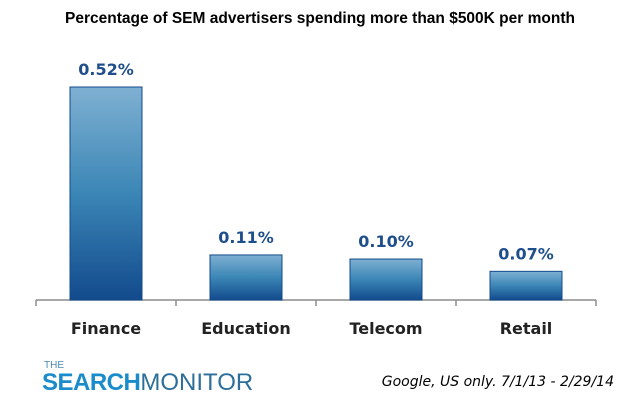 This screenshot has width=640, height=409. I want to click on data-label: 0.10%, so click(386, 241).